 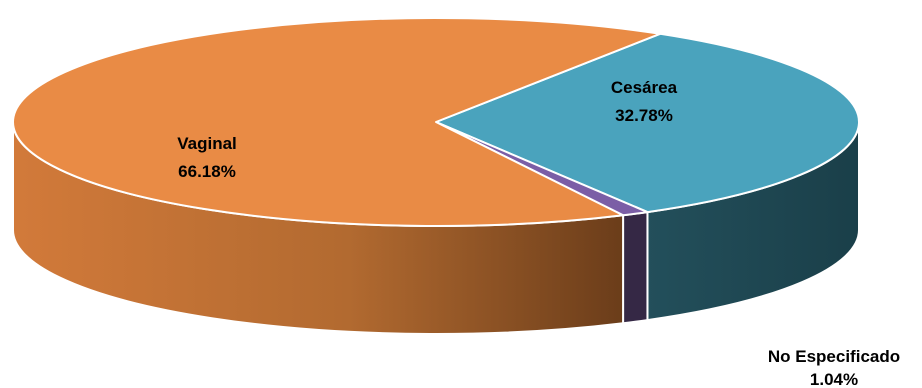 What do you see at coordinates (644, 115) in the screenshot?
I see `slice-label-cesarea-value: 32.78%` at bounding box center [644, 115].